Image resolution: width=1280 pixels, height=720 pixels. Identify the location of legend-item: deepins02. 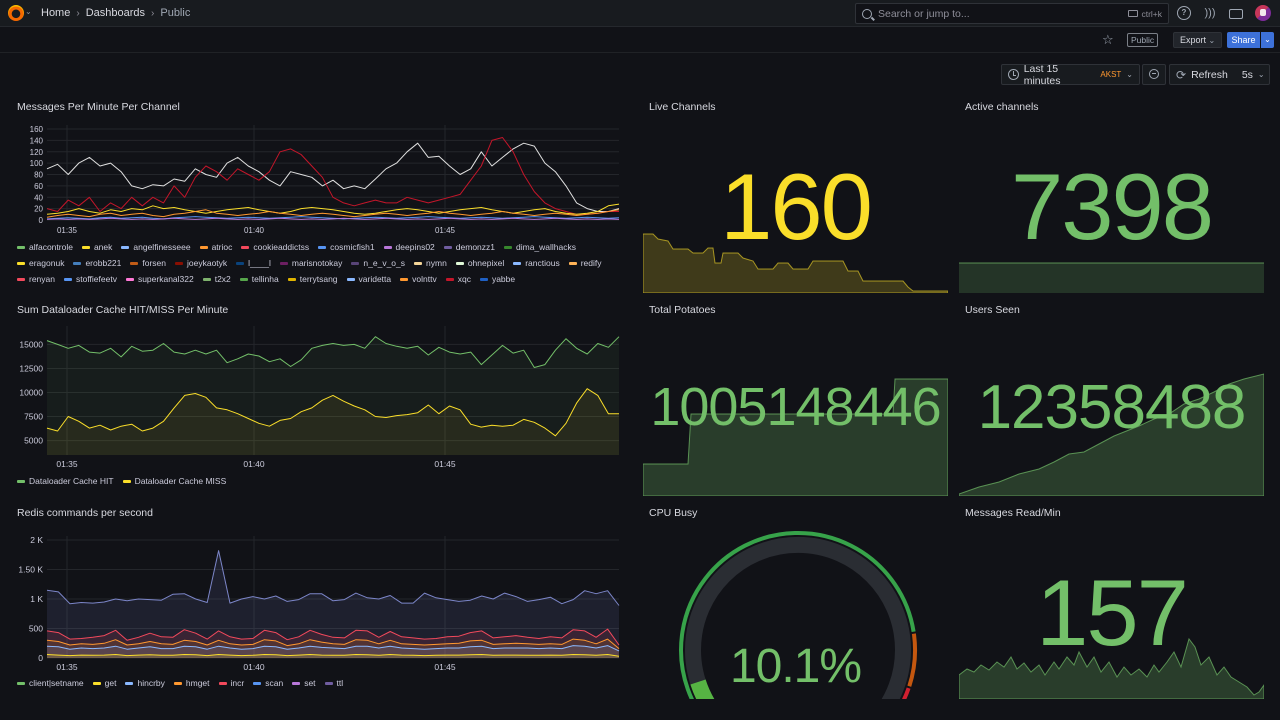
(409, 247).